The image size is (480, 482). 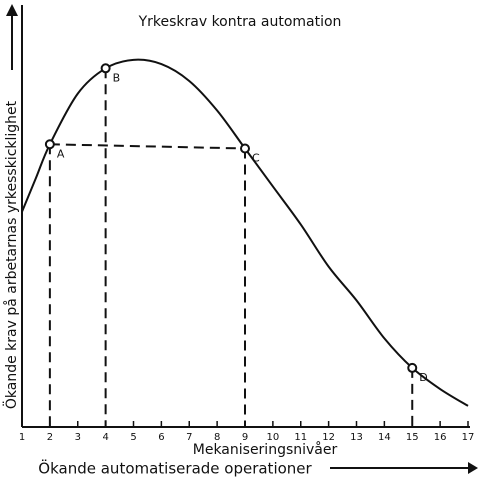 I want to click on x-tick-label: 15, so click(x=412, y=437).